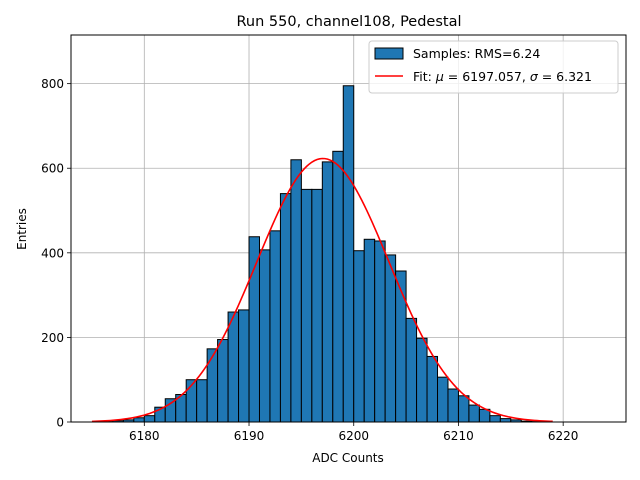 This screenshot has height=480, width=640. What do you see at coordinates (534, 76) in the screenshot?
I see `legend-sigma-symbol: σ` at bounding box center [534, 76].